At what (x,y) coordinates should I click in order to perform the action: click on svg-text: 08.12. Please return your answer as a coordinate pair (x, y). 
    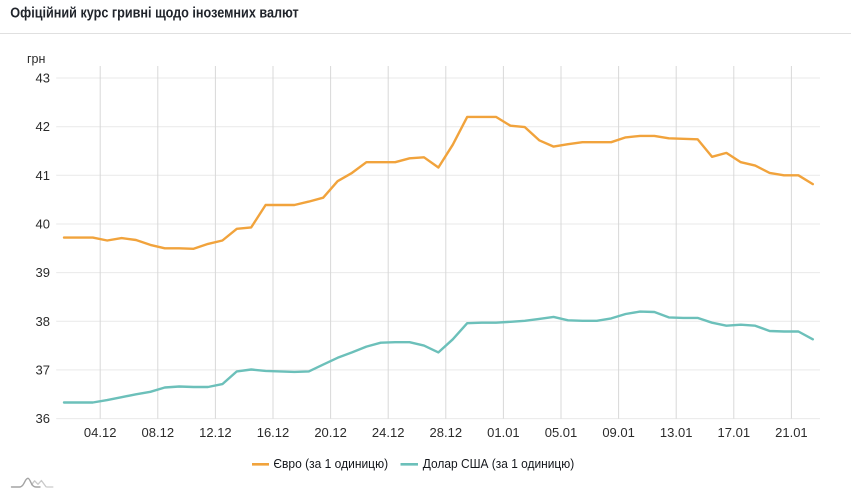
    Looking at the image, I should click on (158, 432).